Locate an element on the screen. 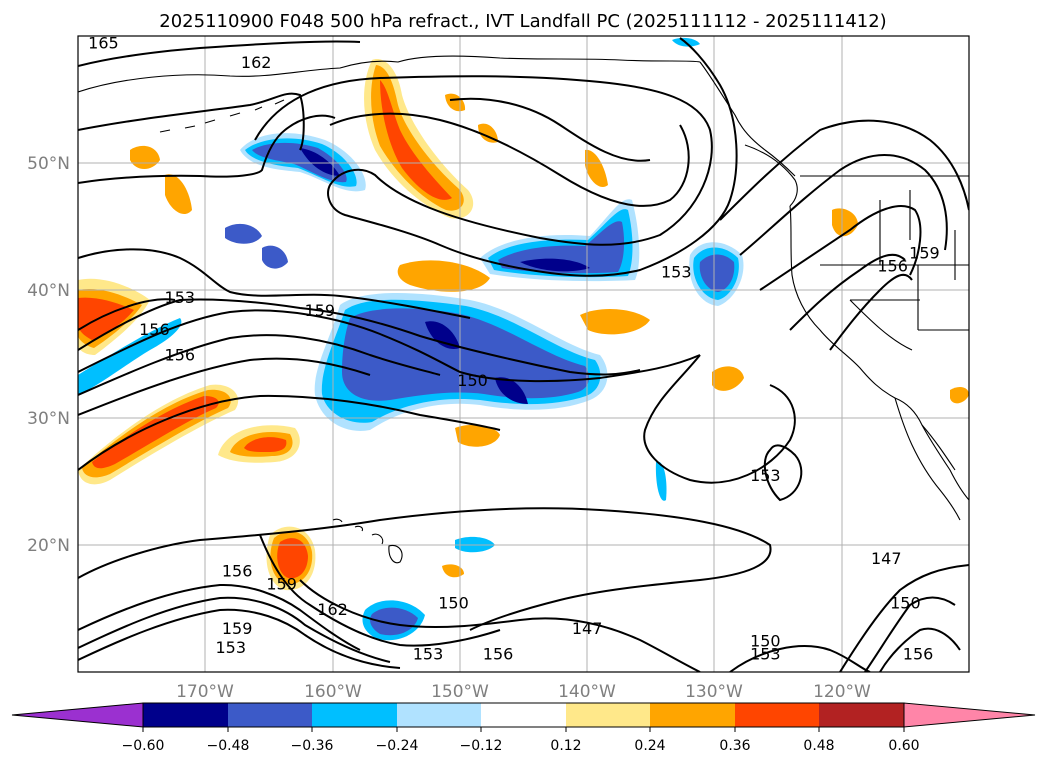 This screenshot has height=765, width=1047. contour-label: 162 is located at coordinates (256, 62).